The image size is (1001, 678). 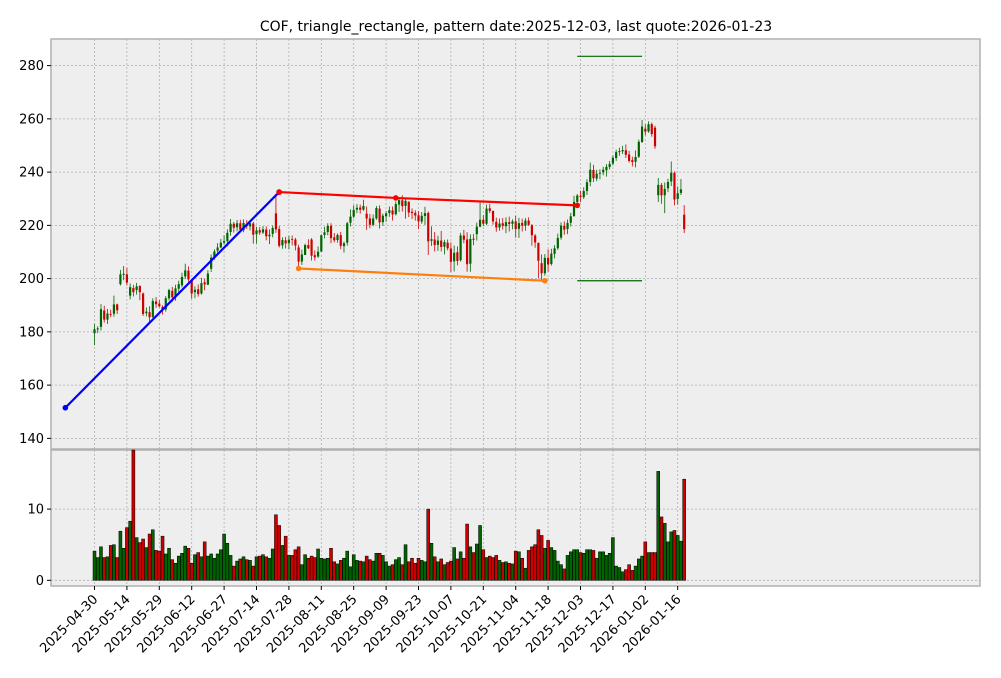 I want to click on volume-tick-label: 0, so click(x=40, y=581).